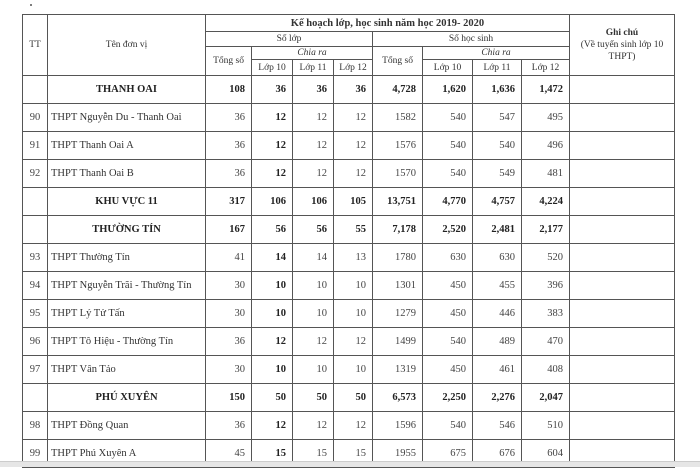 The width and height of the screenshot is (700, 468). I want to click on cell-s10: 2,250, so click(447, 397).